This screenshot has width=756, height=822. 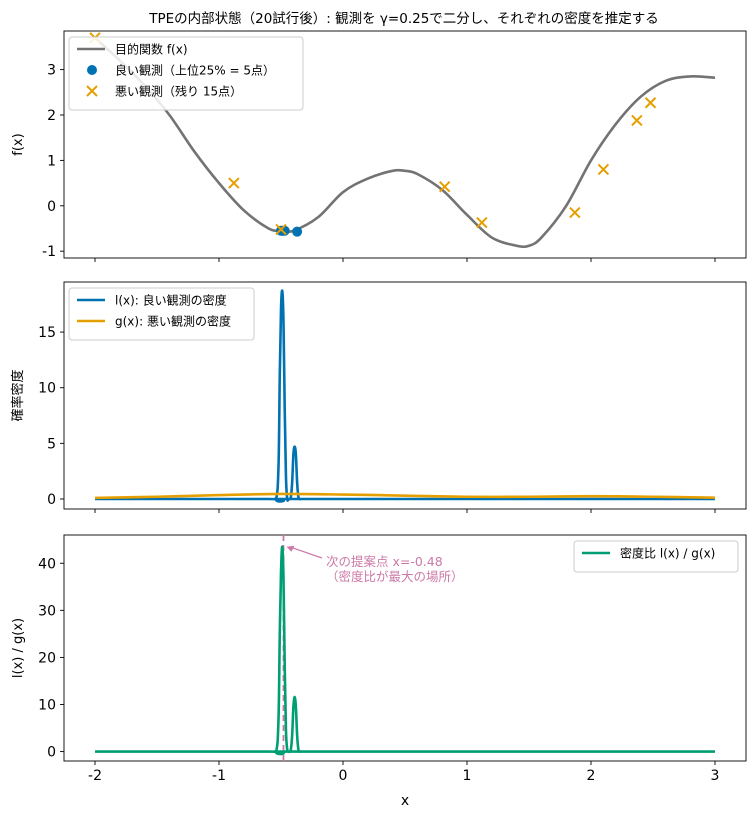 What do you see at coordinates (178, 92) in the screenshot?
I see `legend-label: 悪い観測（残り 15点）` at bounding box center [178, 92].